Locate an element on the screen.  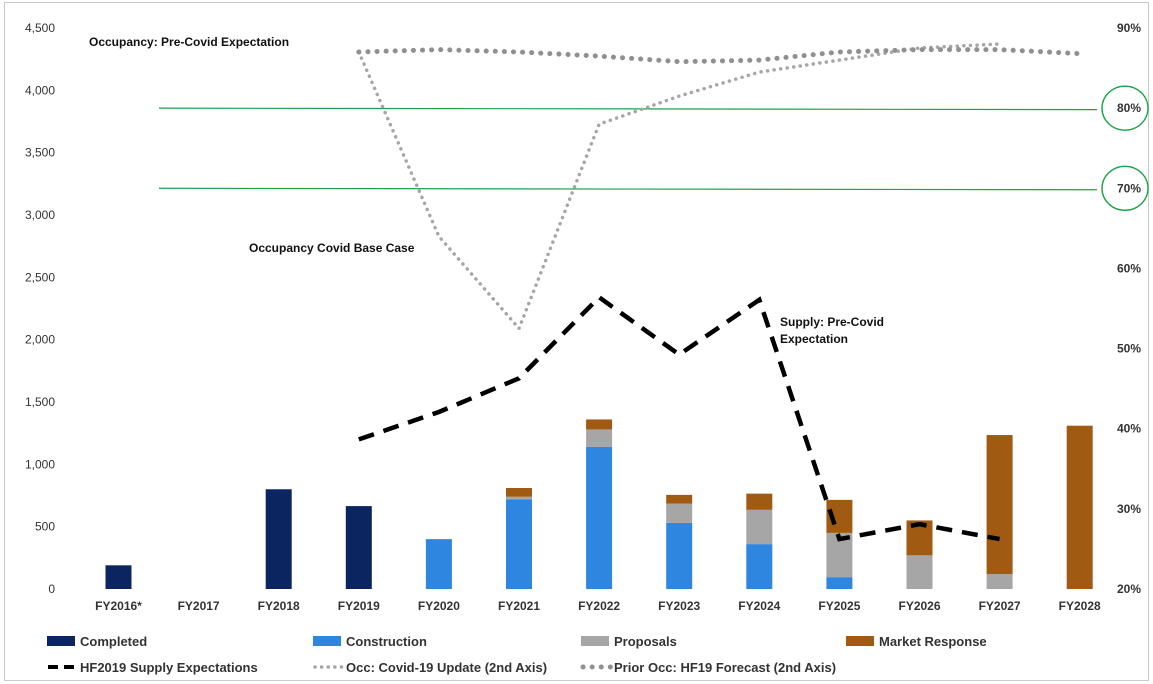
line-prior-occ-hf19-forecast-2nd-axis- is located at coordinates (719, 56).